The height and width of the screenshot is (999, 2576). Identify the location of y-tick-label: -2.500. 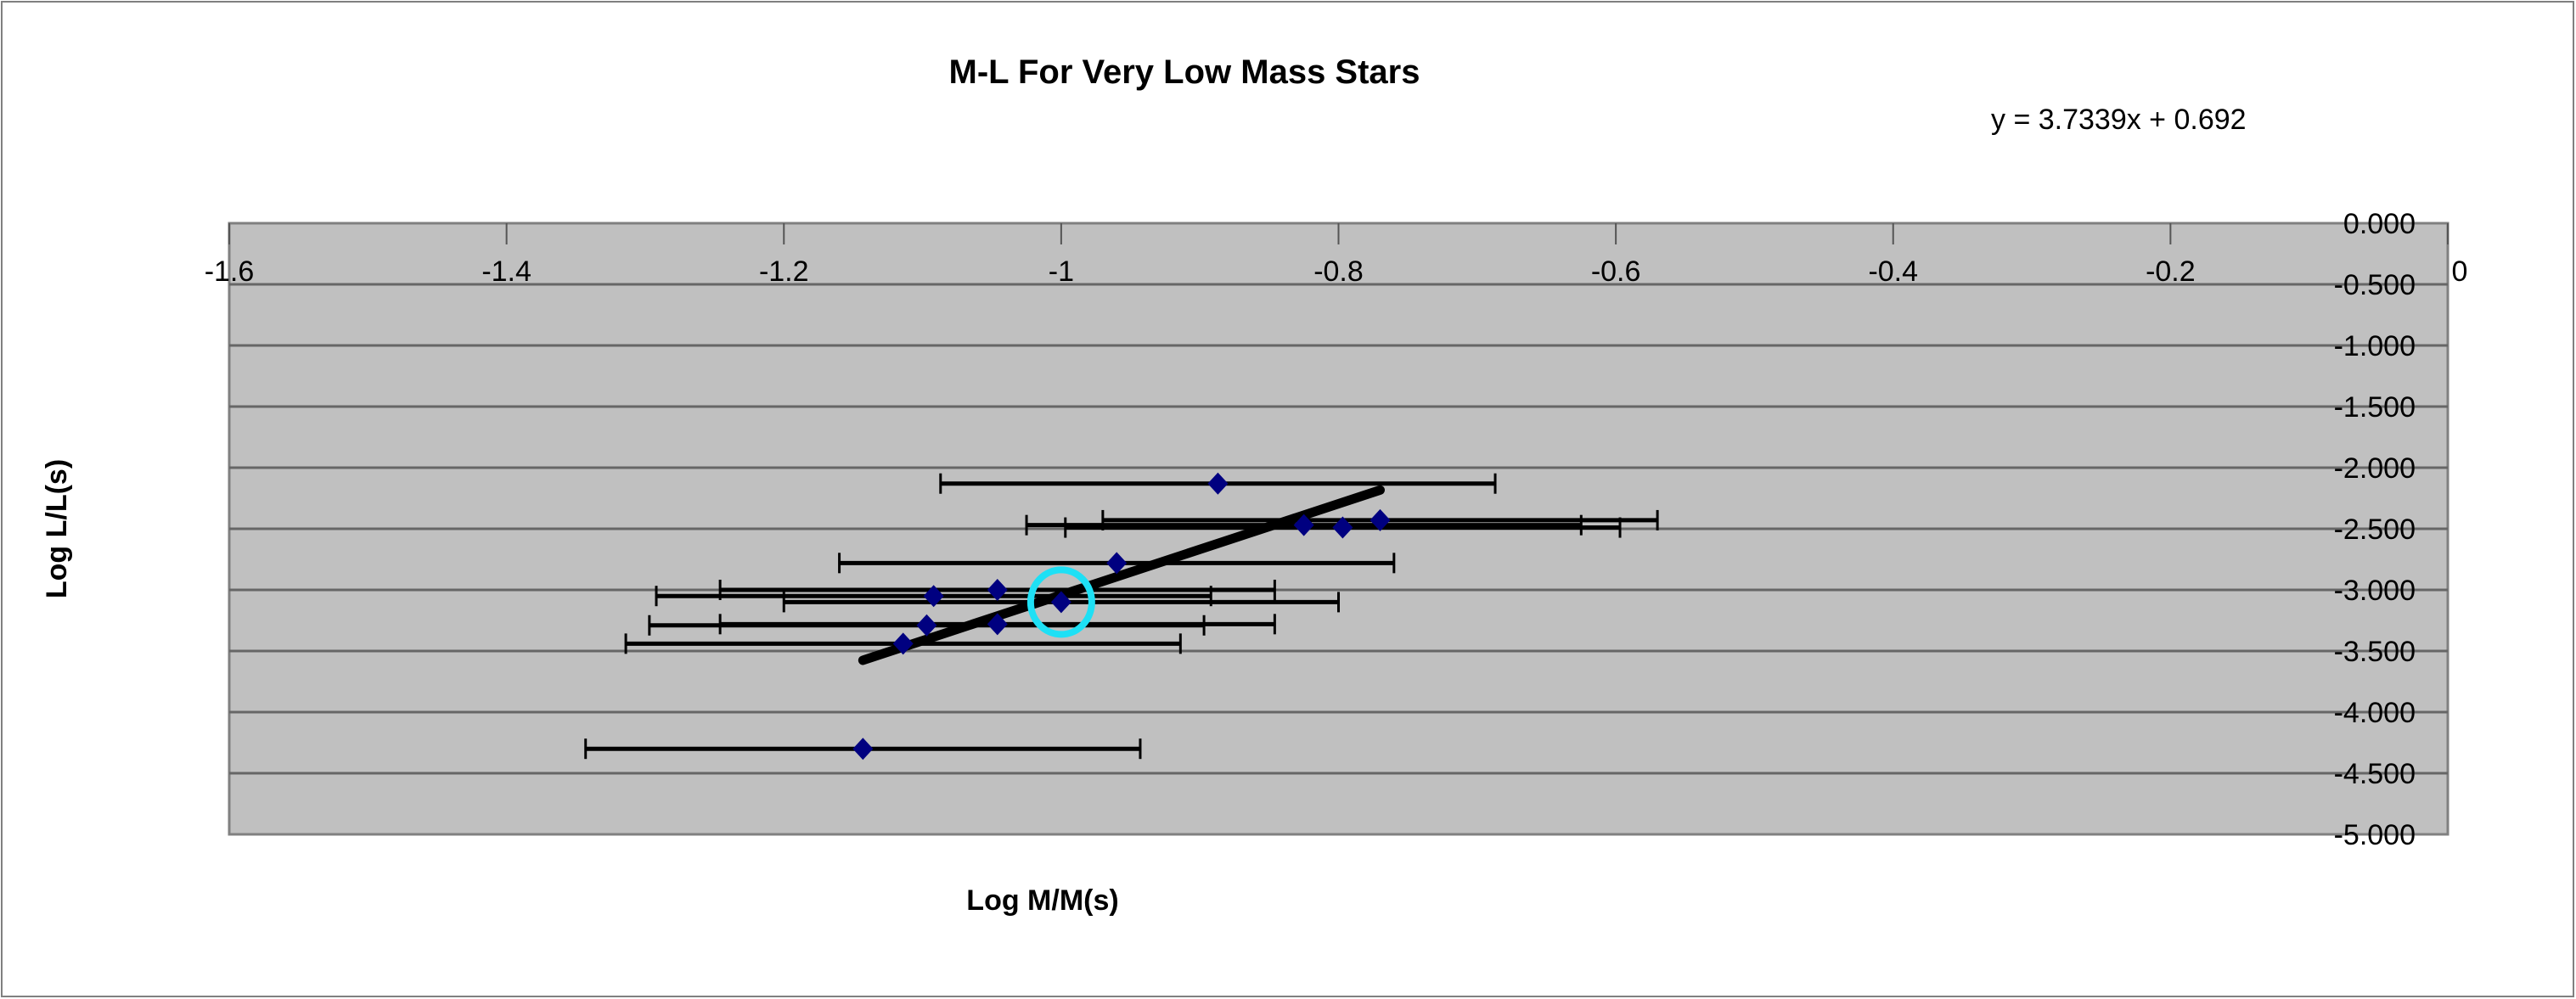
(2375, 530).